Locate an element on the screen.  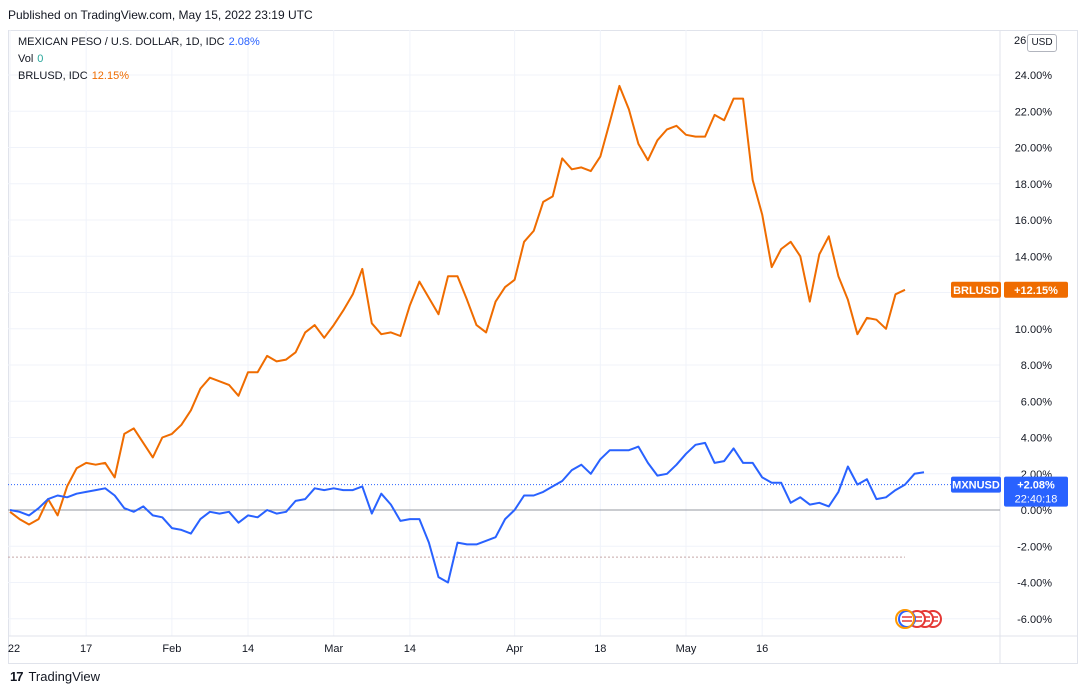
tradingview-logo: 17 TradingView is located at coordinates (55, 676).